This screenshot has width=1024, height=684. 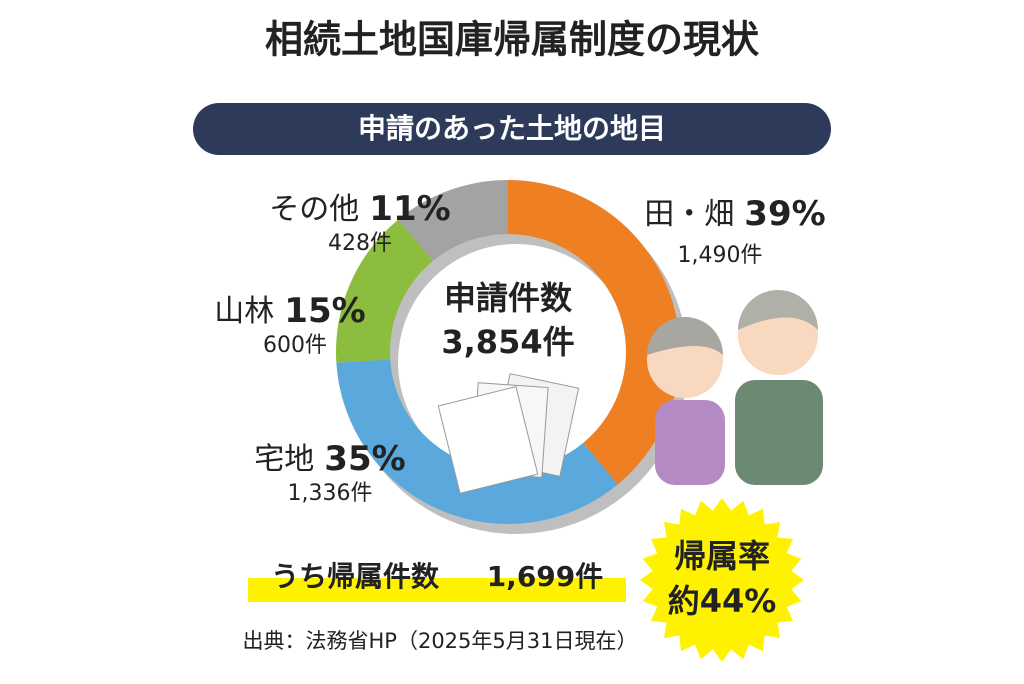 What do you see at coordinates (784, 214) in the screenshot?
I see `percent-label: 39%` at bounding box center [784, 214].